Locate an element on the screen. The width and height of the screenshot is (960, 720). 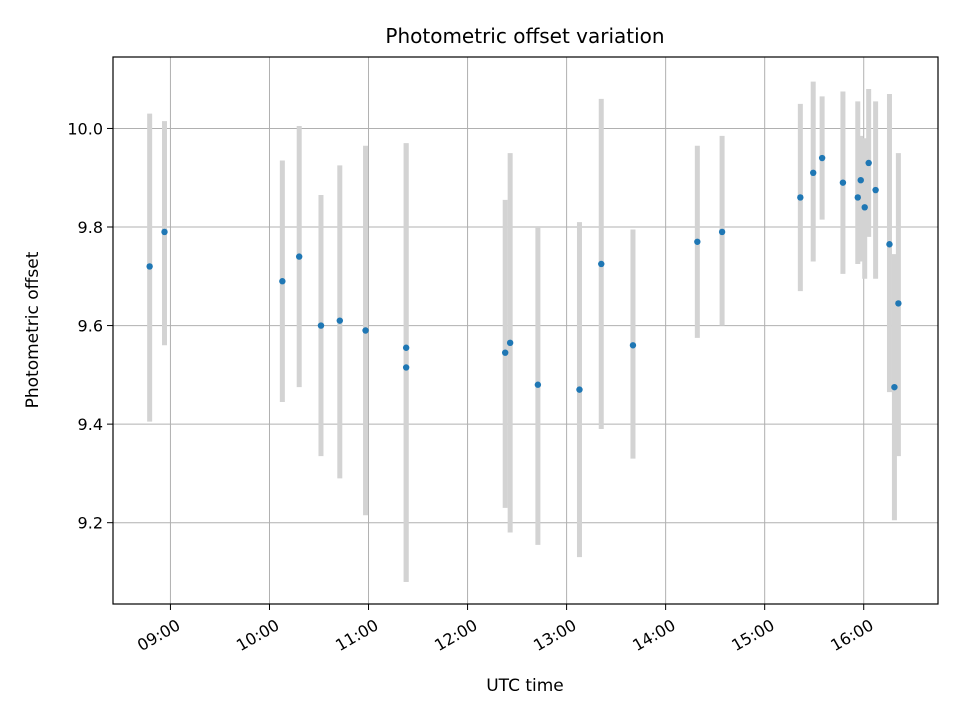
y-tick-label: 9.4 is located at coordinates (90, 424).